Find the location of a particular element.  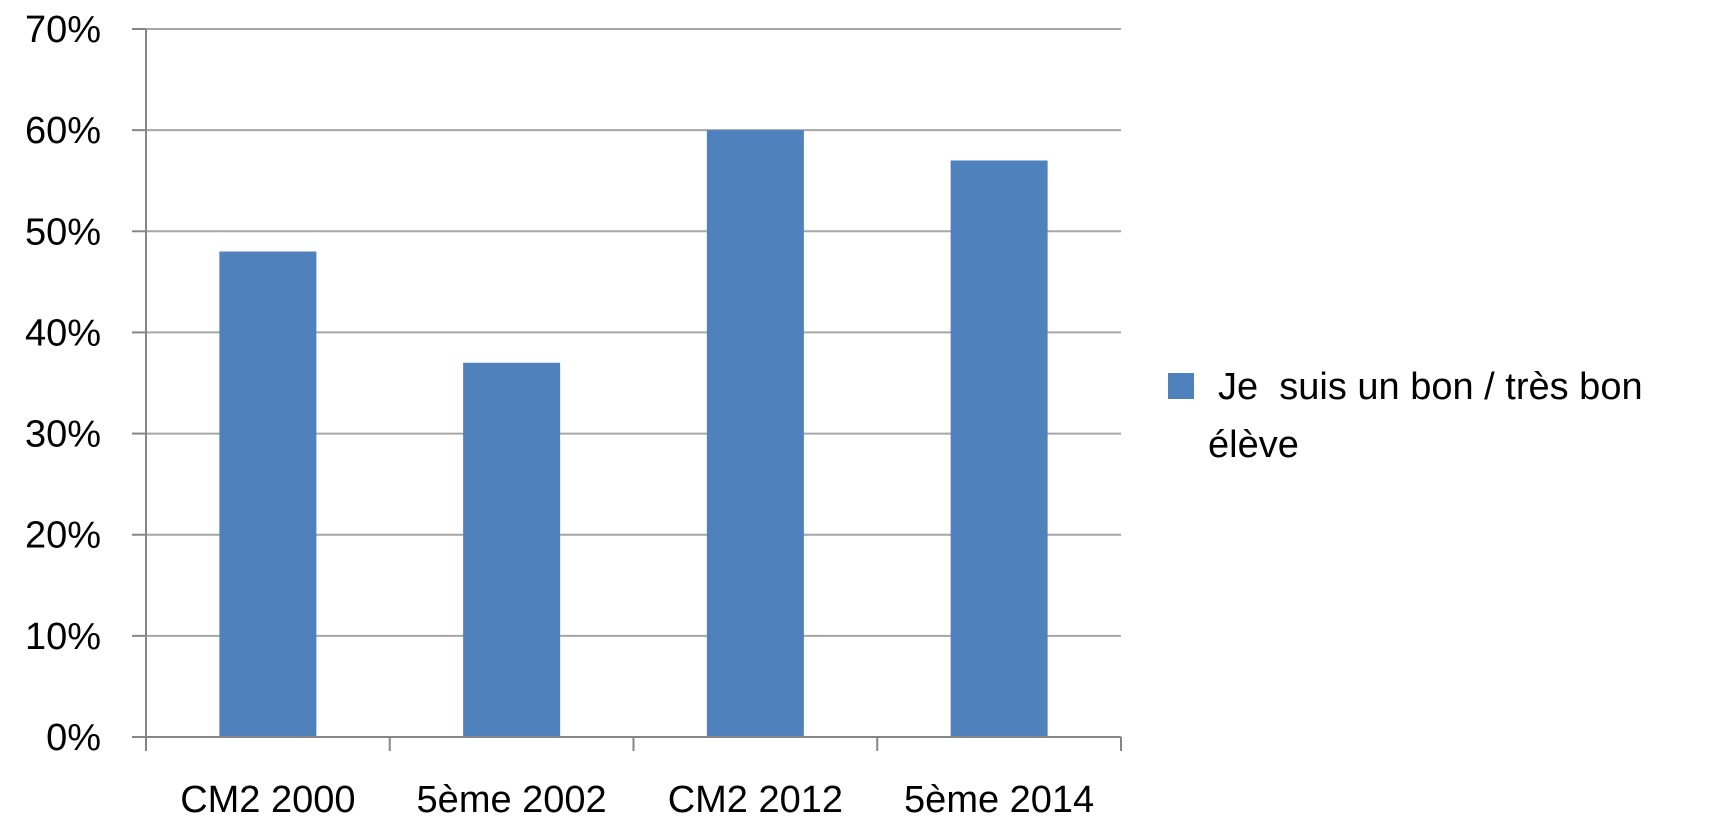

legend-label-line-2: élève is located at coordinates (1253, 445).